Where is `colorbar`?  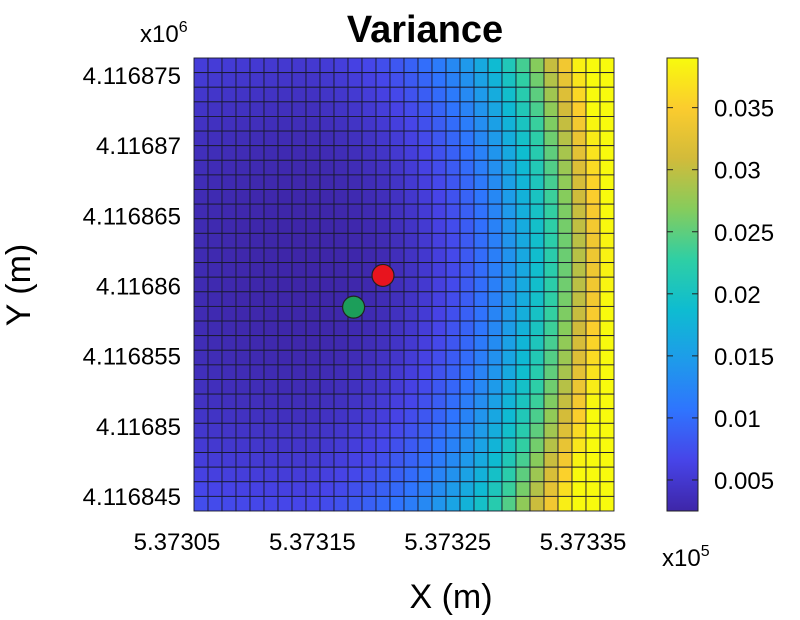
colorbar is located at coordinates (682, 284).